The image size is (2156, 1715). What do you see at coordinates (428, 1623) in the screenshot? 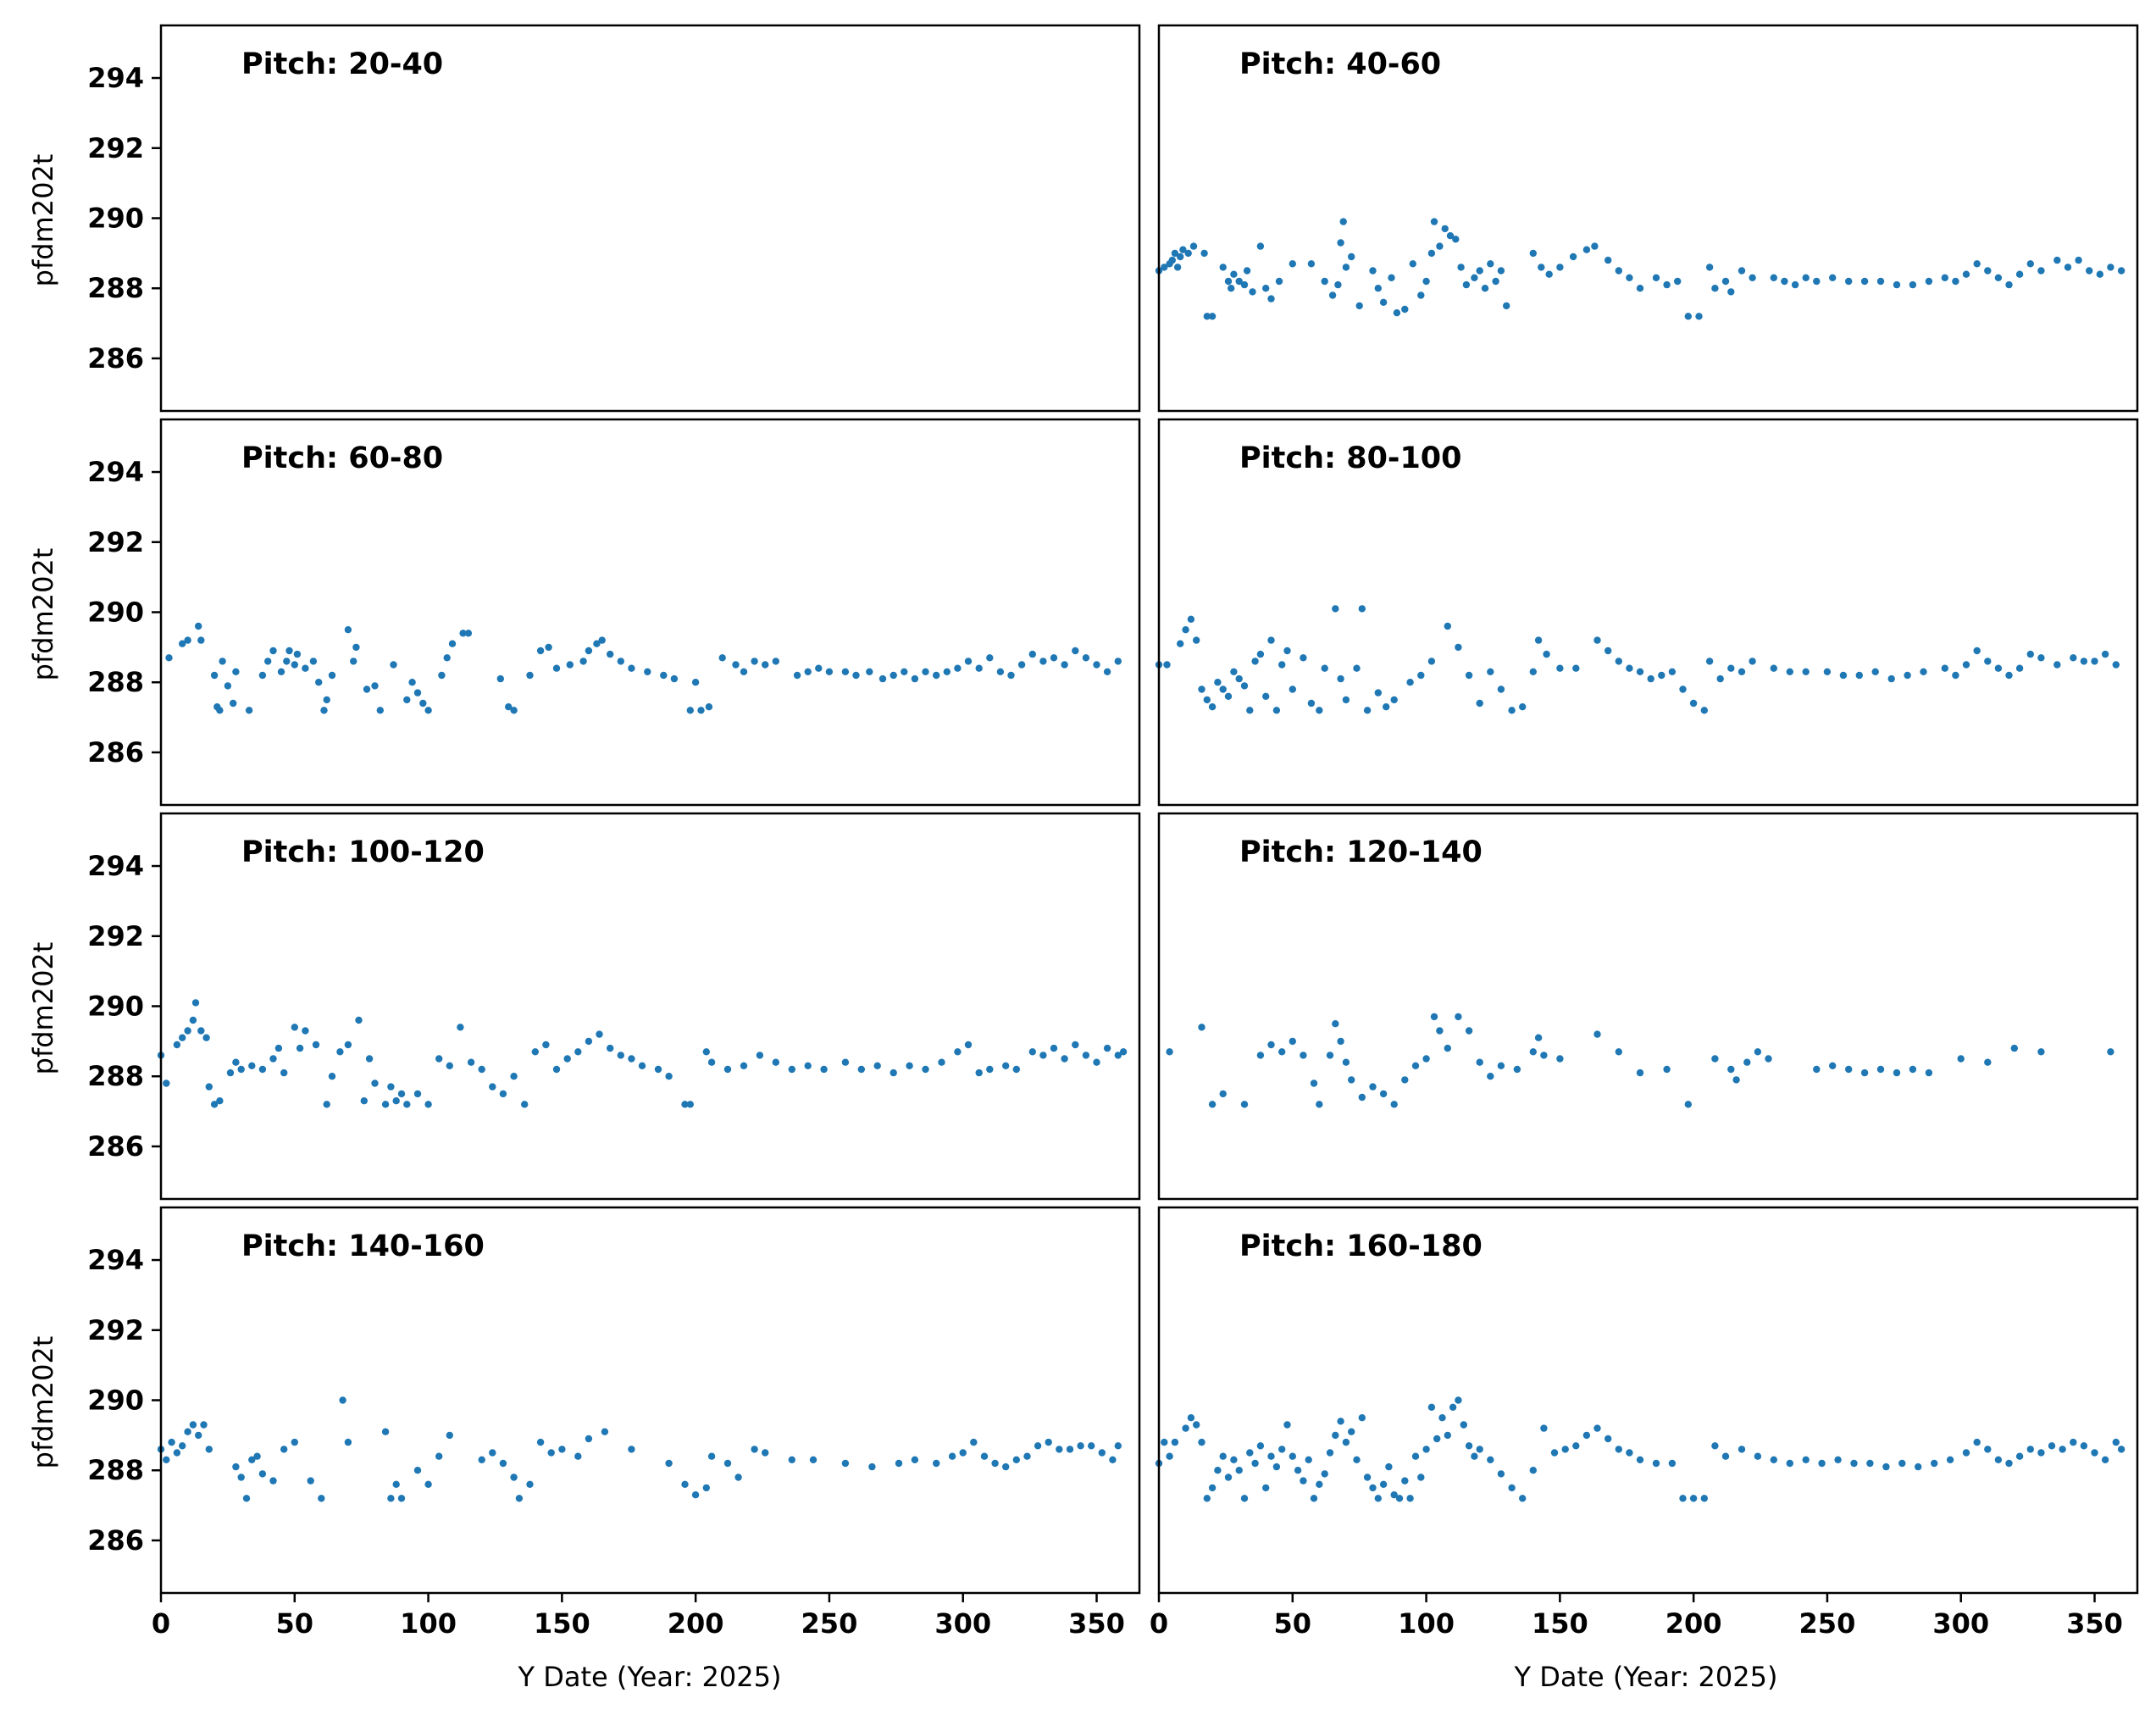
I see `panel-7-xtick-label-100: 100` at bounding box center [428, 1623].